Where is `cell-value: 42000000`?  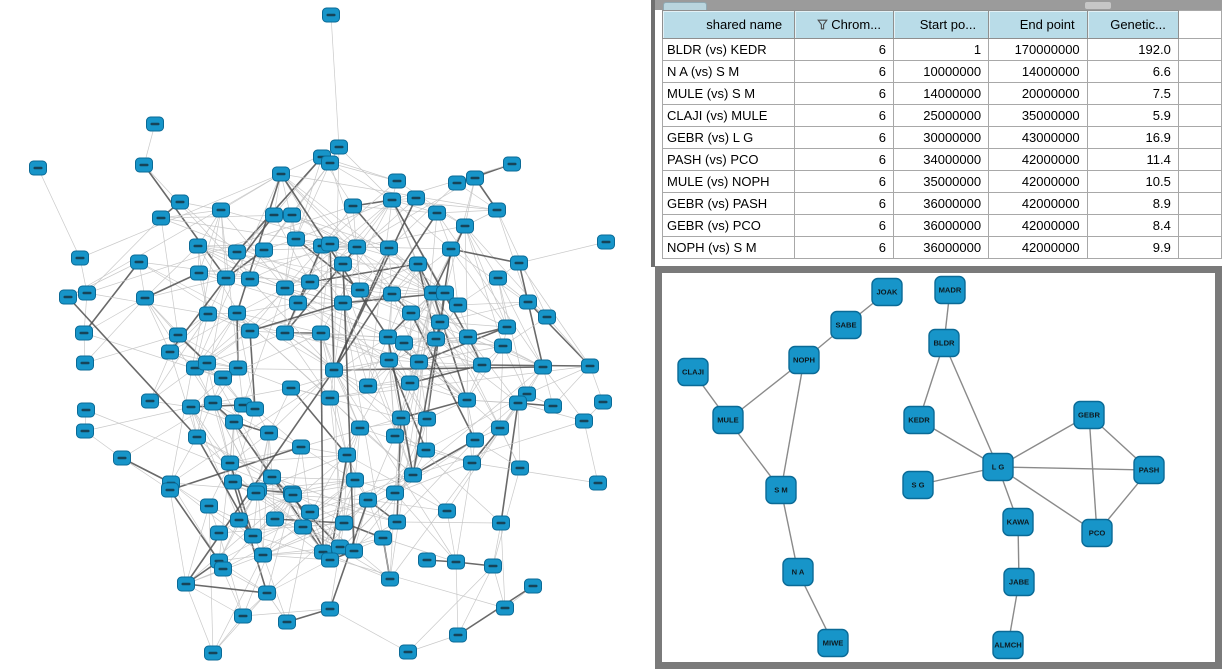 cell-value: 42000000 is located at coordinates (1038, 203).